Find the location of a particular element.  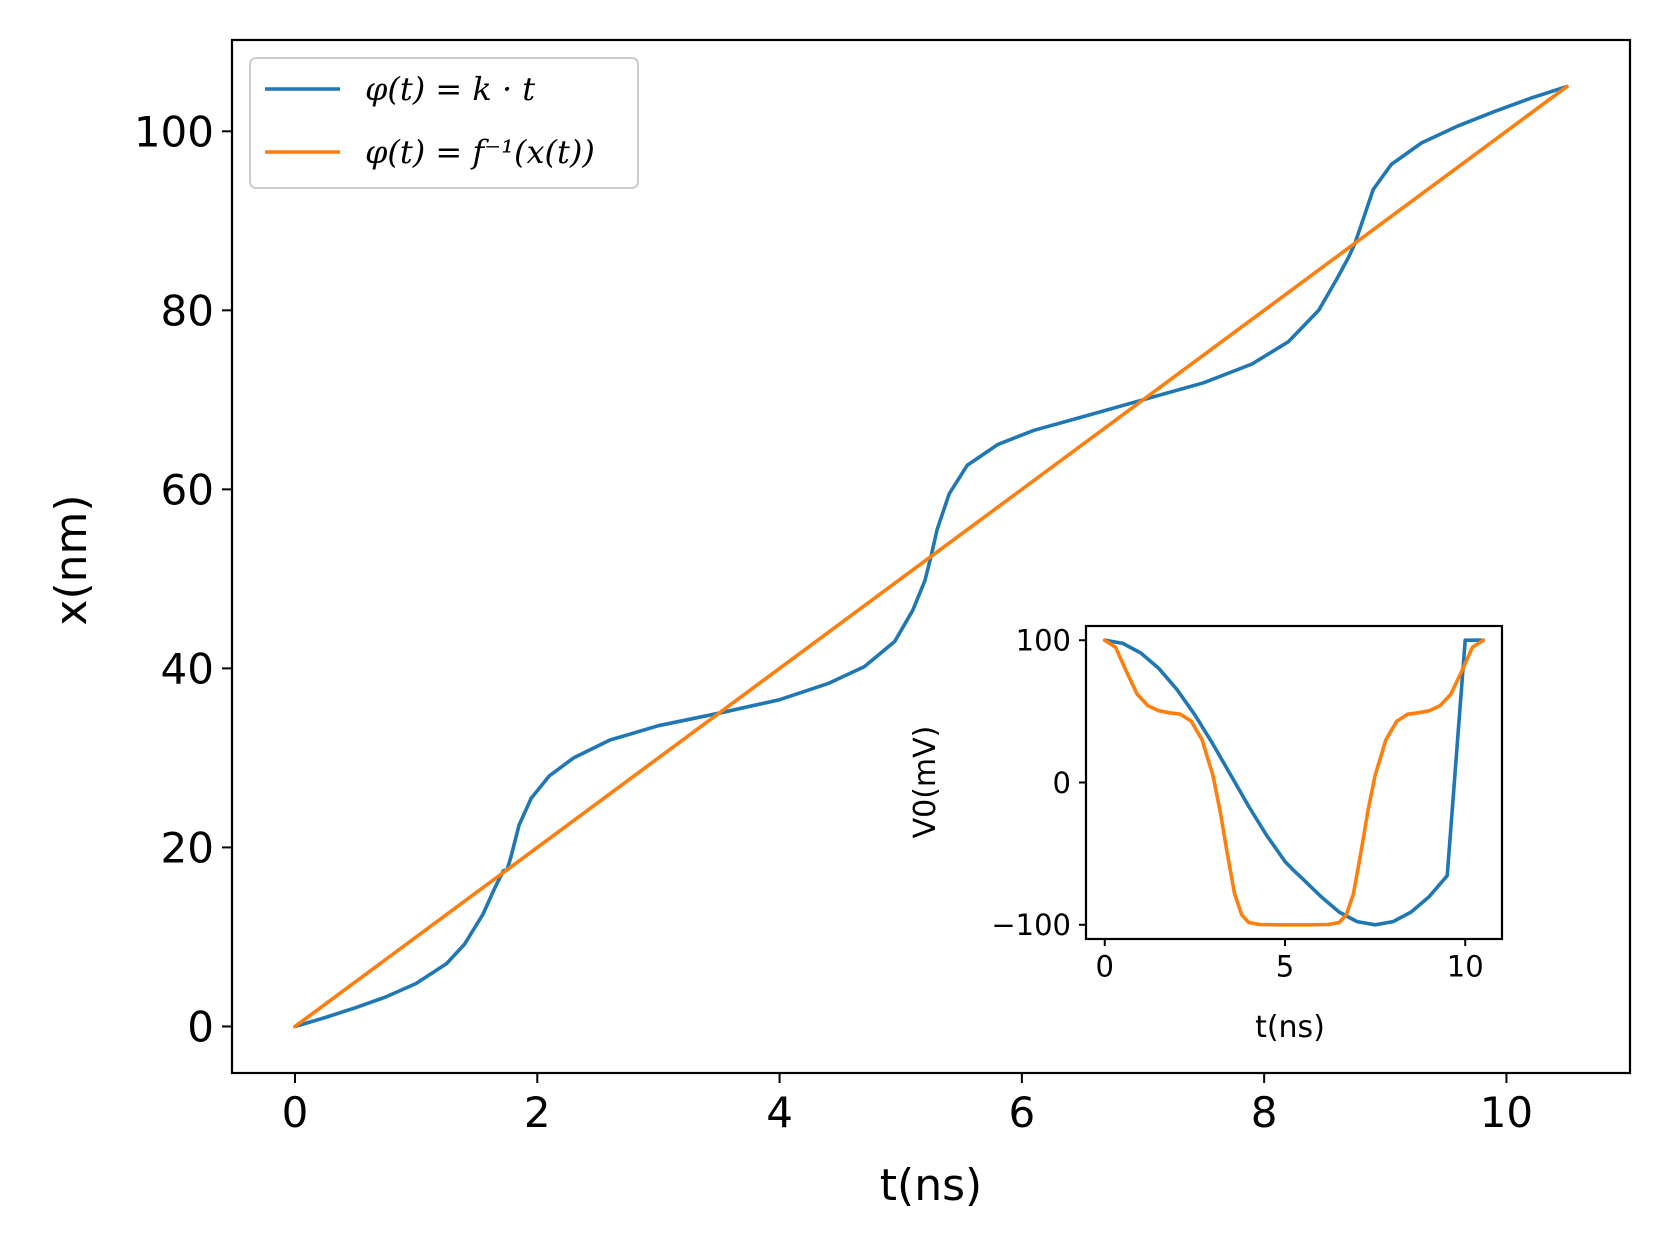

legend: φ(t) = k · t φ(t) = f⁻¹(x(t)) is located at coordinates (444, 123).